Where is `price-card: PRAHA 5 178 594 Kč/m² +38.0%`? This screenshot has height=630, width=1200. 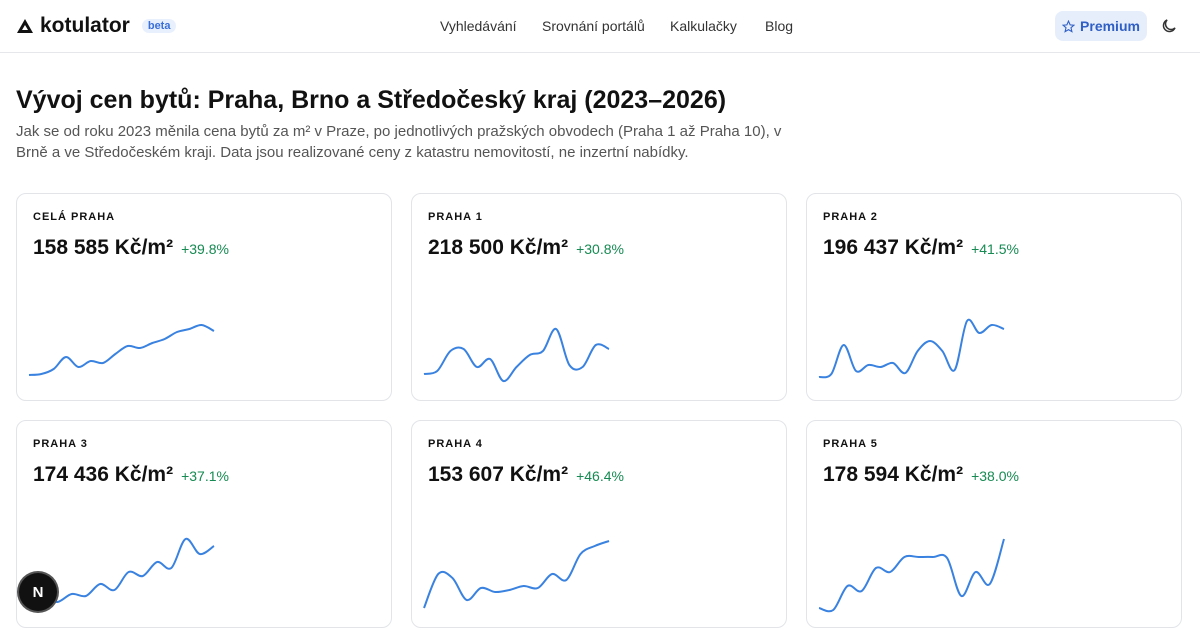
price-card: PRAHA 5 178 594 Kč/m² +38.0% is located at coordinates (994, 524).